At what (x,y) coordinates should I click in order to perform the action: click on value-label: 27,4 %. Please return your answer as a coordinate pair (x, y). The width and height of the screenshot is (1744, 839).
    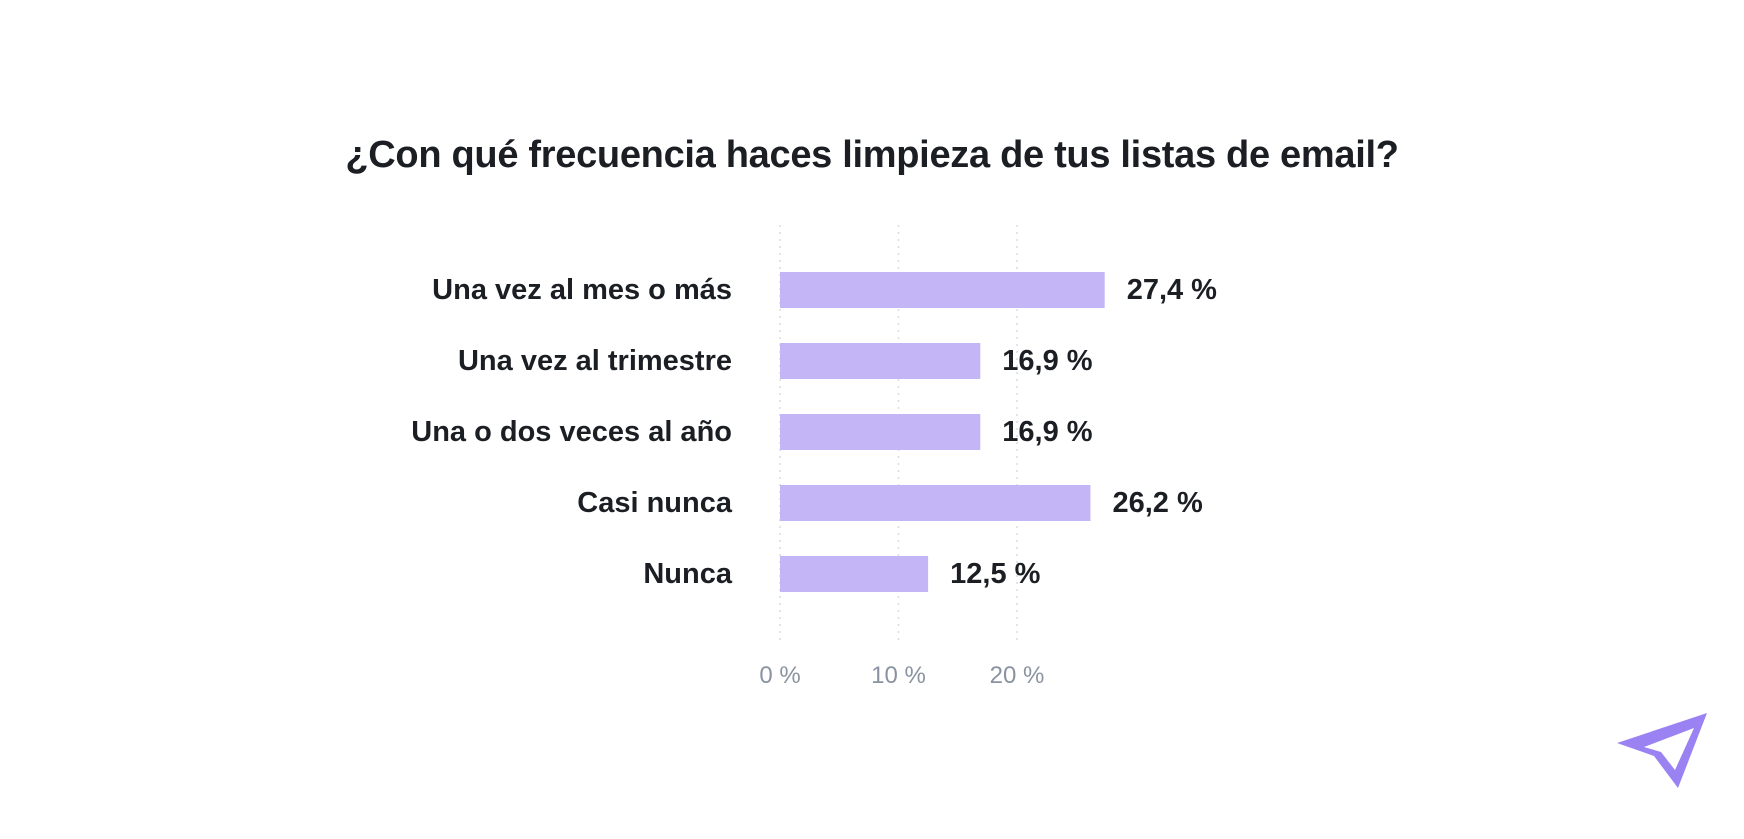
    Looking at the image, I should click on (1172, 290).